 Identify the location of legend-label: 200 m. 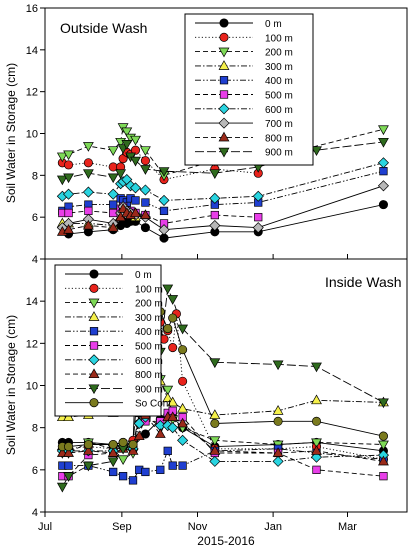
(149, 304).